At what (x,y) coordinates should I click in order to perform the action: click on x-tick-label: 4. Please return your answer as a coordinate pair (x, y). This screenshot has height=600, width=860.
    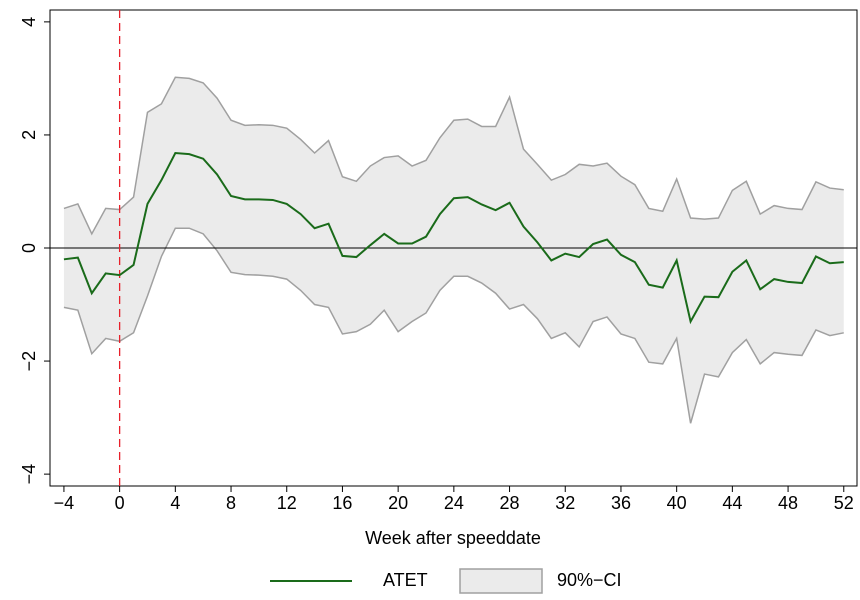
    Looking at the image, I should click on (175, 503).